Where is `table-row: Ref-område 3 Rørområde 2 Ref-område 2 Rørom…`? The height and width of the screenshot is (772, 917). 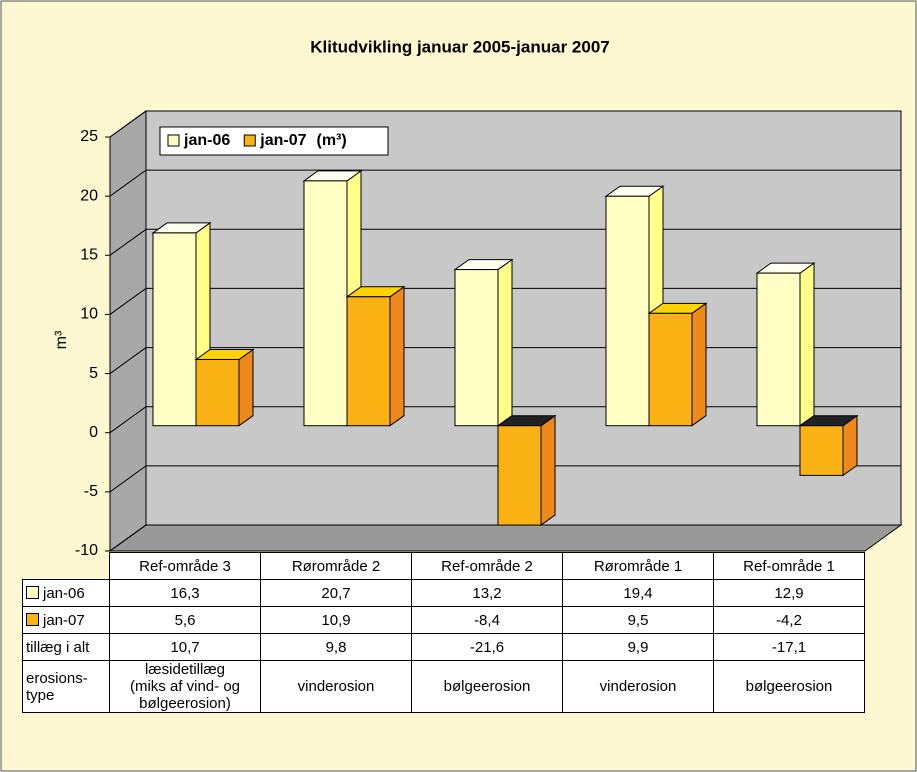
table-row: Ref-område 3 Rørområde 2 Ref-område 2 Rørom… is located at coordinates (444, 566).